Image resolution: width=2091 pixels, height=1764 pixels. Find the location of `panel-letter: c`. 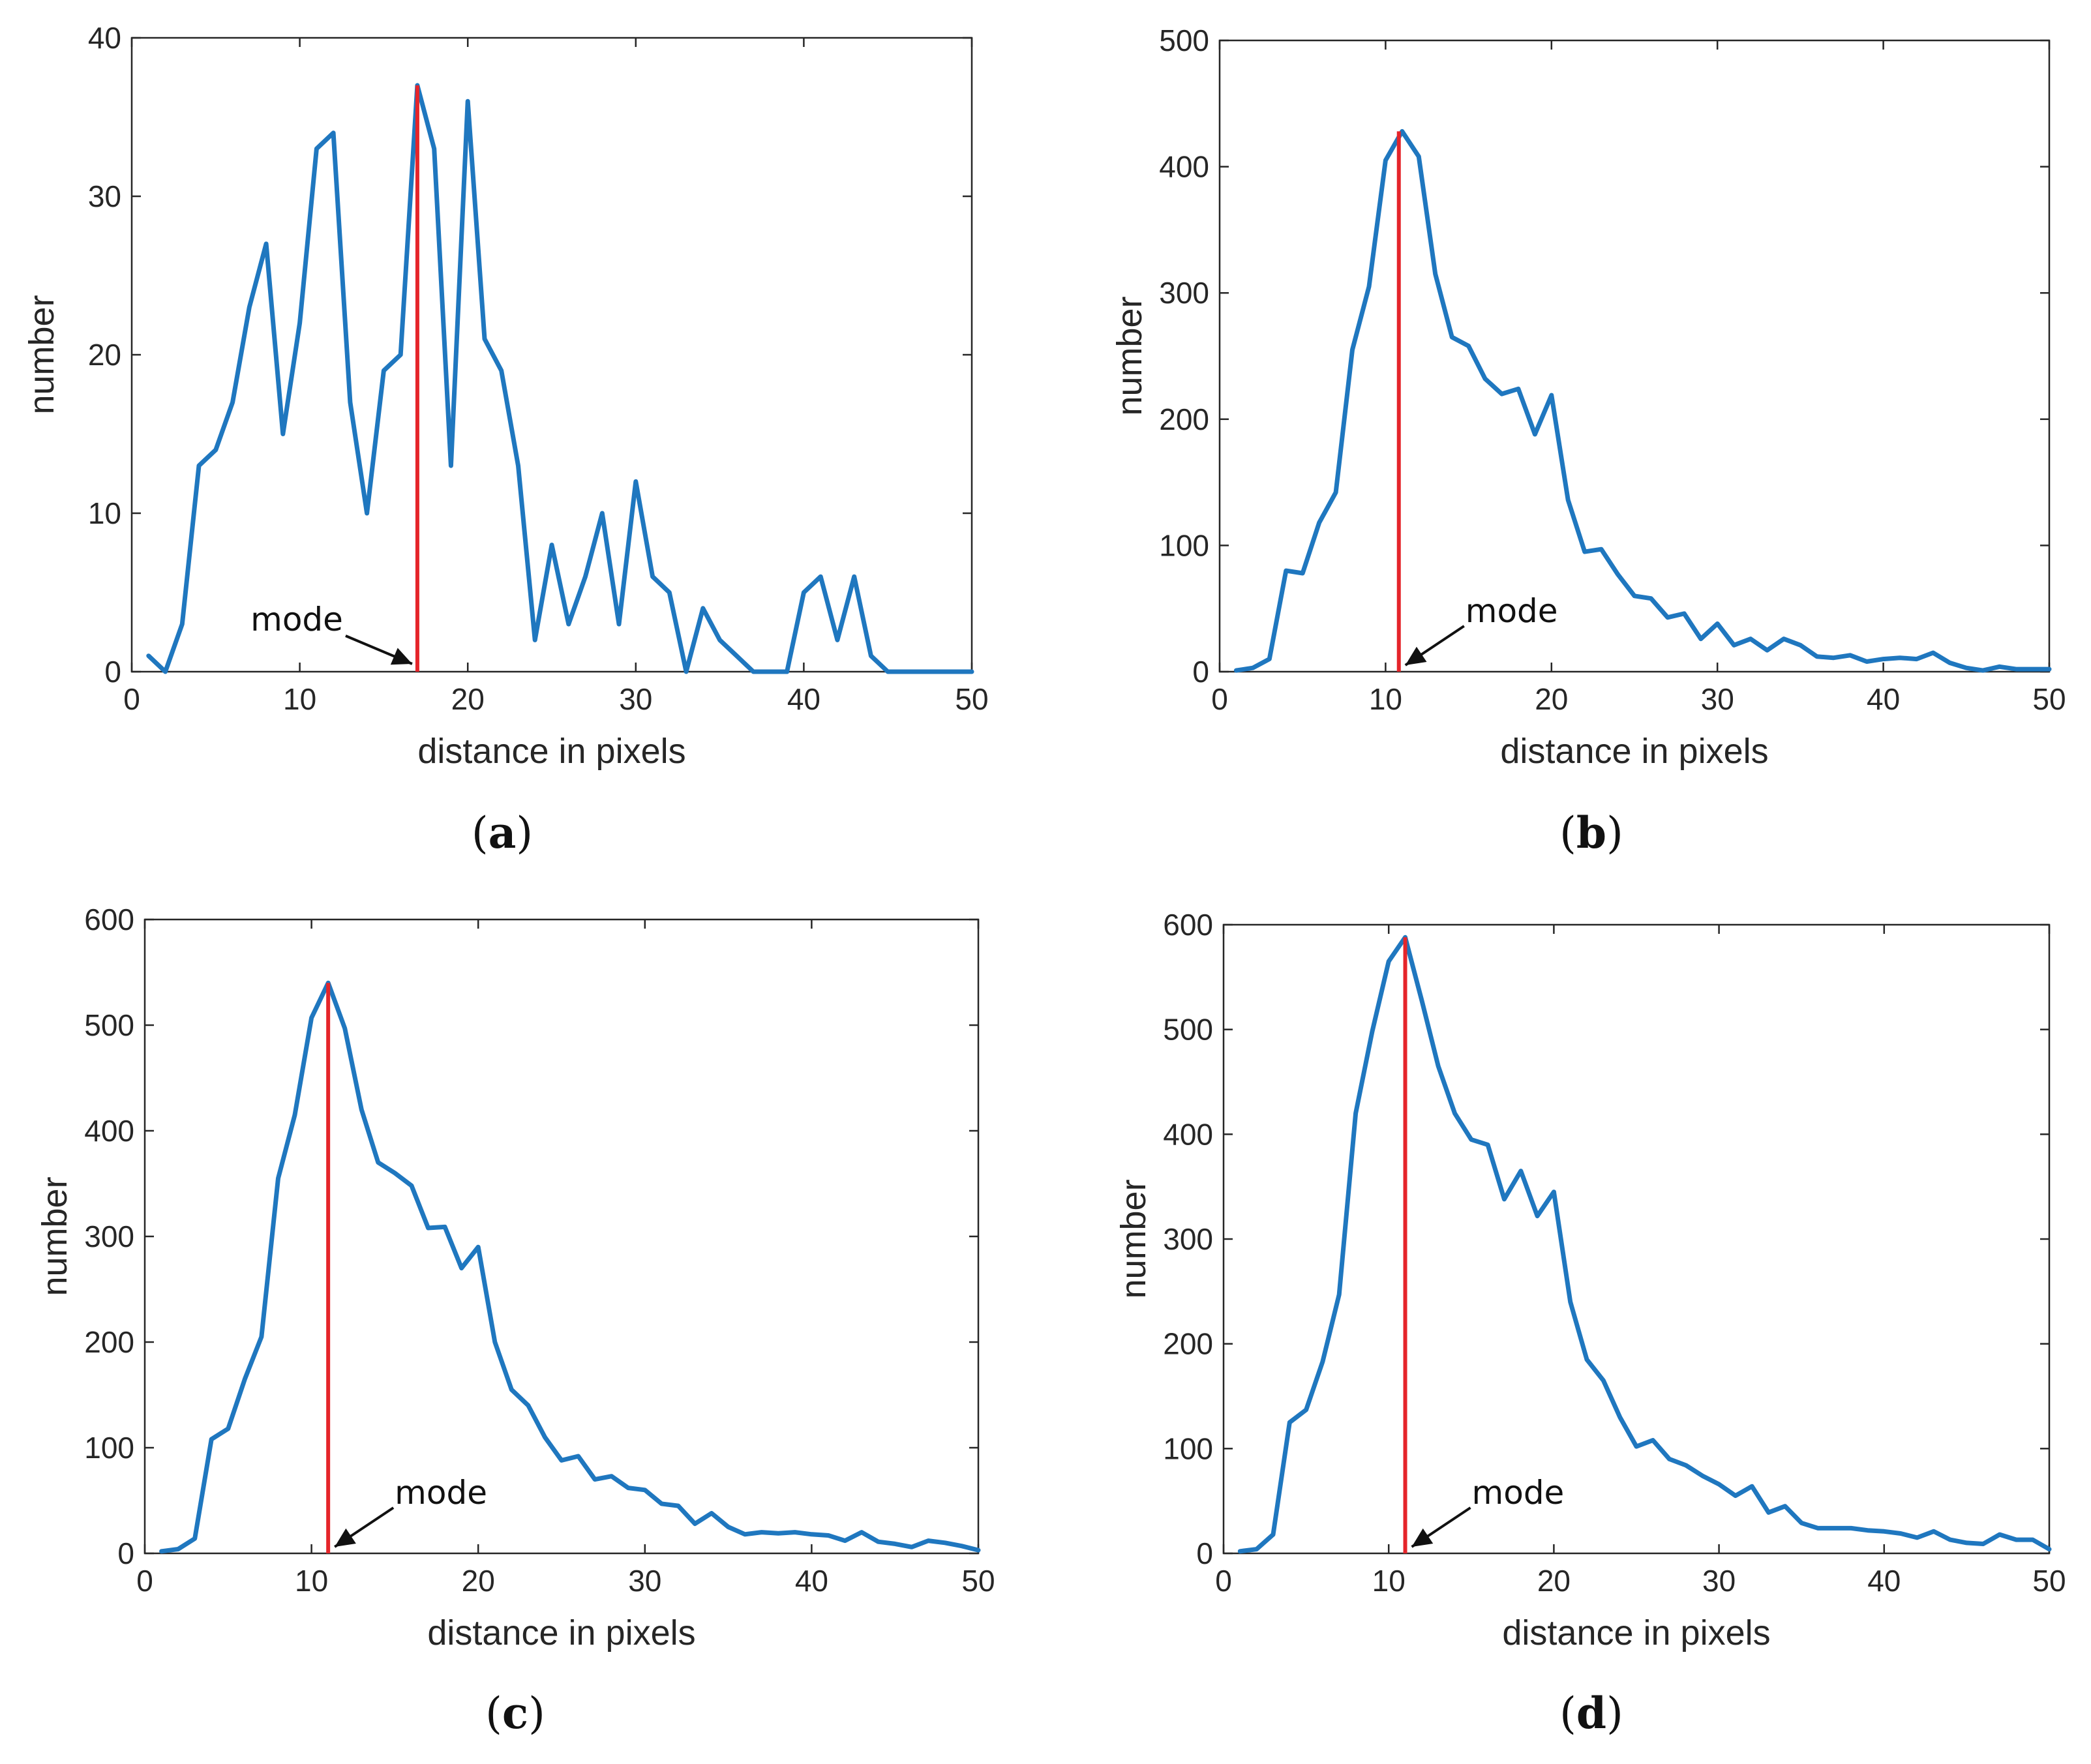

panel-letter: c is located at coordinates (515, 1713).